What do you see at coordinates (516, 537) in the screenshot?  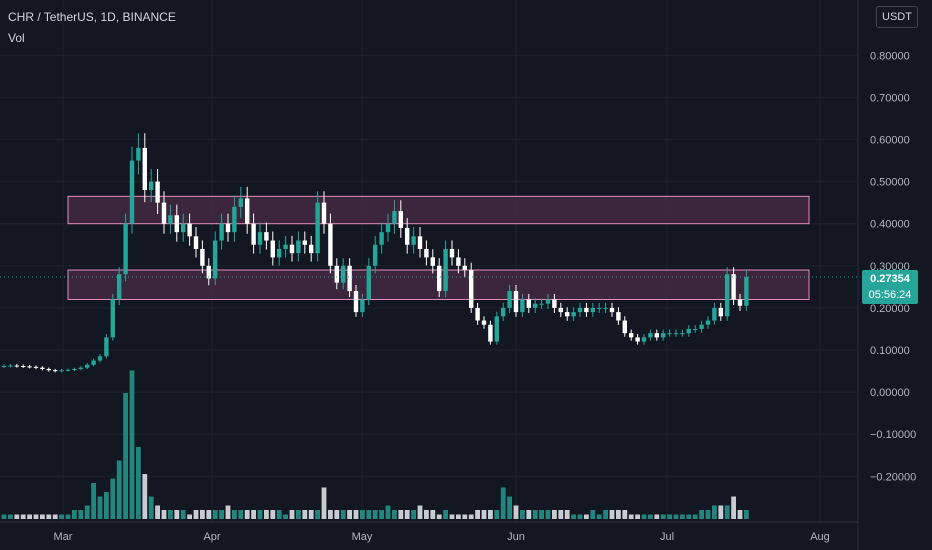 I see `x-tick-label: Jun` at bounding box center [516, 537].